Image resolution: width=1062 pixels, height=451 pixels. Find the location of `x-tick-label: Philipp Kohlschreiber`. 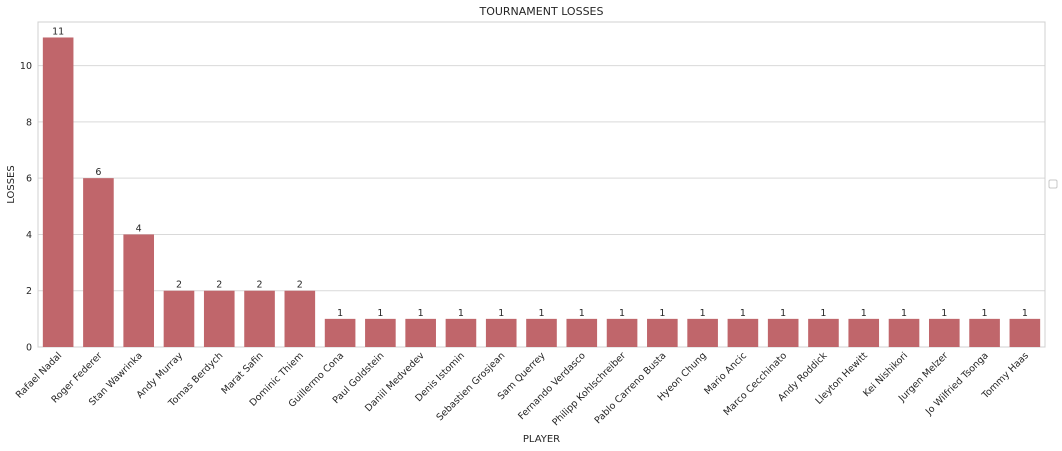

x-tick-label: Philipp Kohlschreiber is located at coordinates (589, 389).